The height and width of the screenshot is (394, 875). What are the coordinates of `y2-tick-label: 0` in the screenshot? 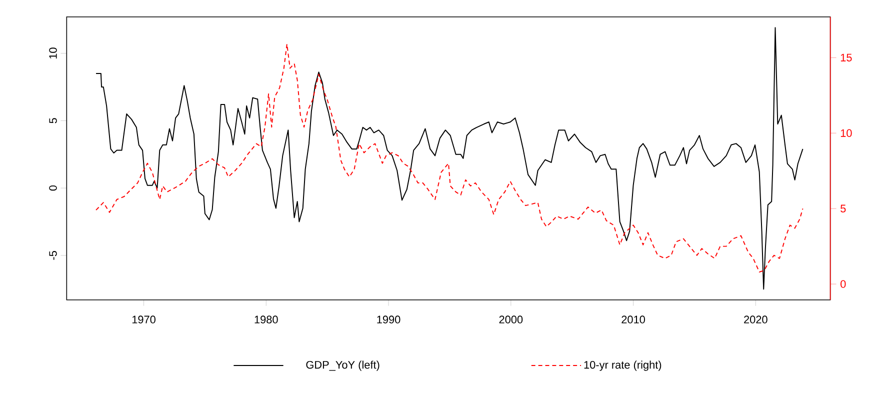 It's located at (843, 284).